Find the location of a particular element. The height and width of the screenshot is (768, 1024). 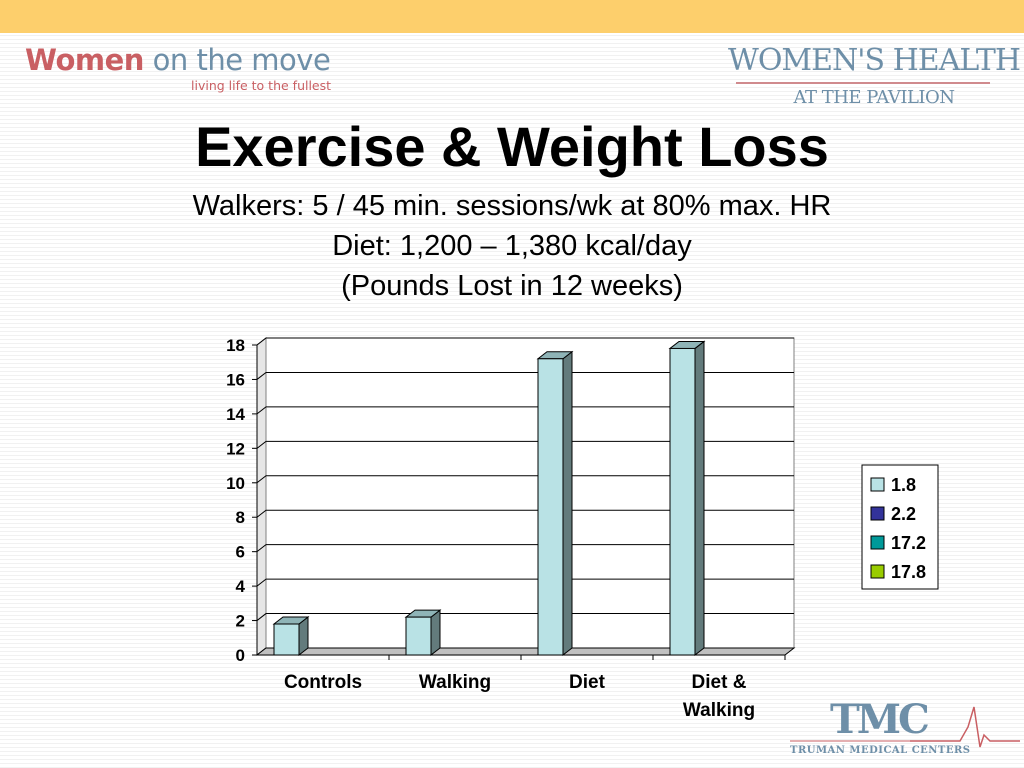

legend-label: 17.2 is located at coordinates (908, 543).